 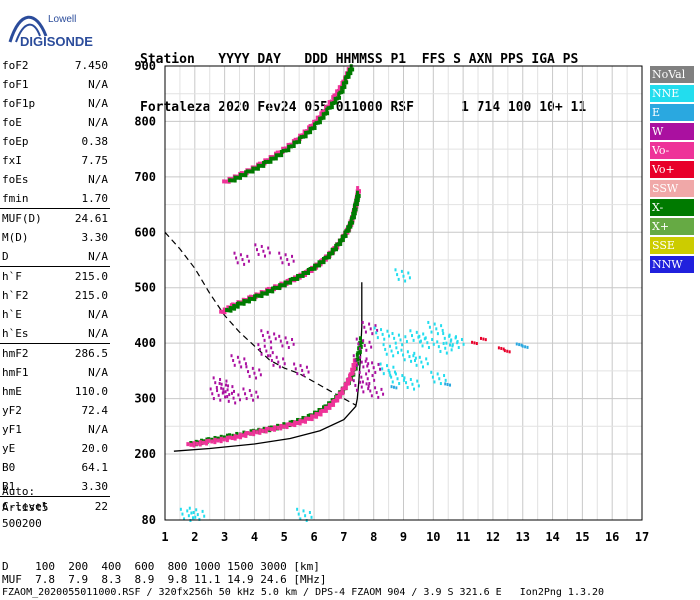 I want to click on echo-point-vo, so click(x=476, y=344).